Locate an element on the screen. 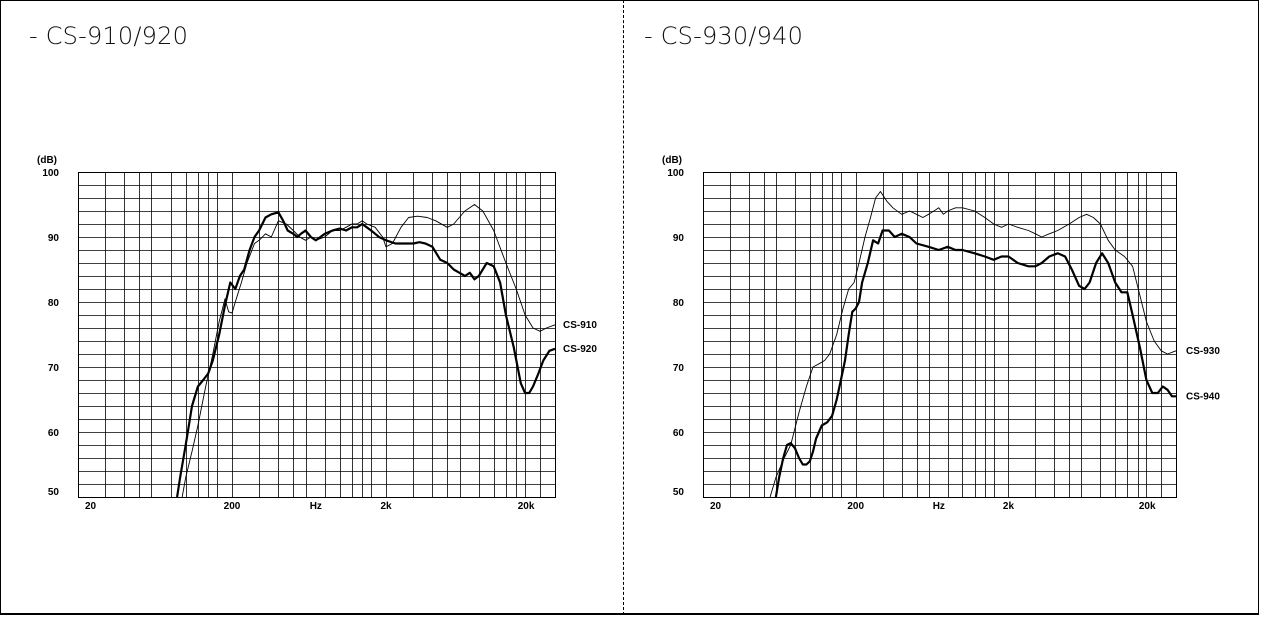  panel-divider is located at coordinates (623, 307).